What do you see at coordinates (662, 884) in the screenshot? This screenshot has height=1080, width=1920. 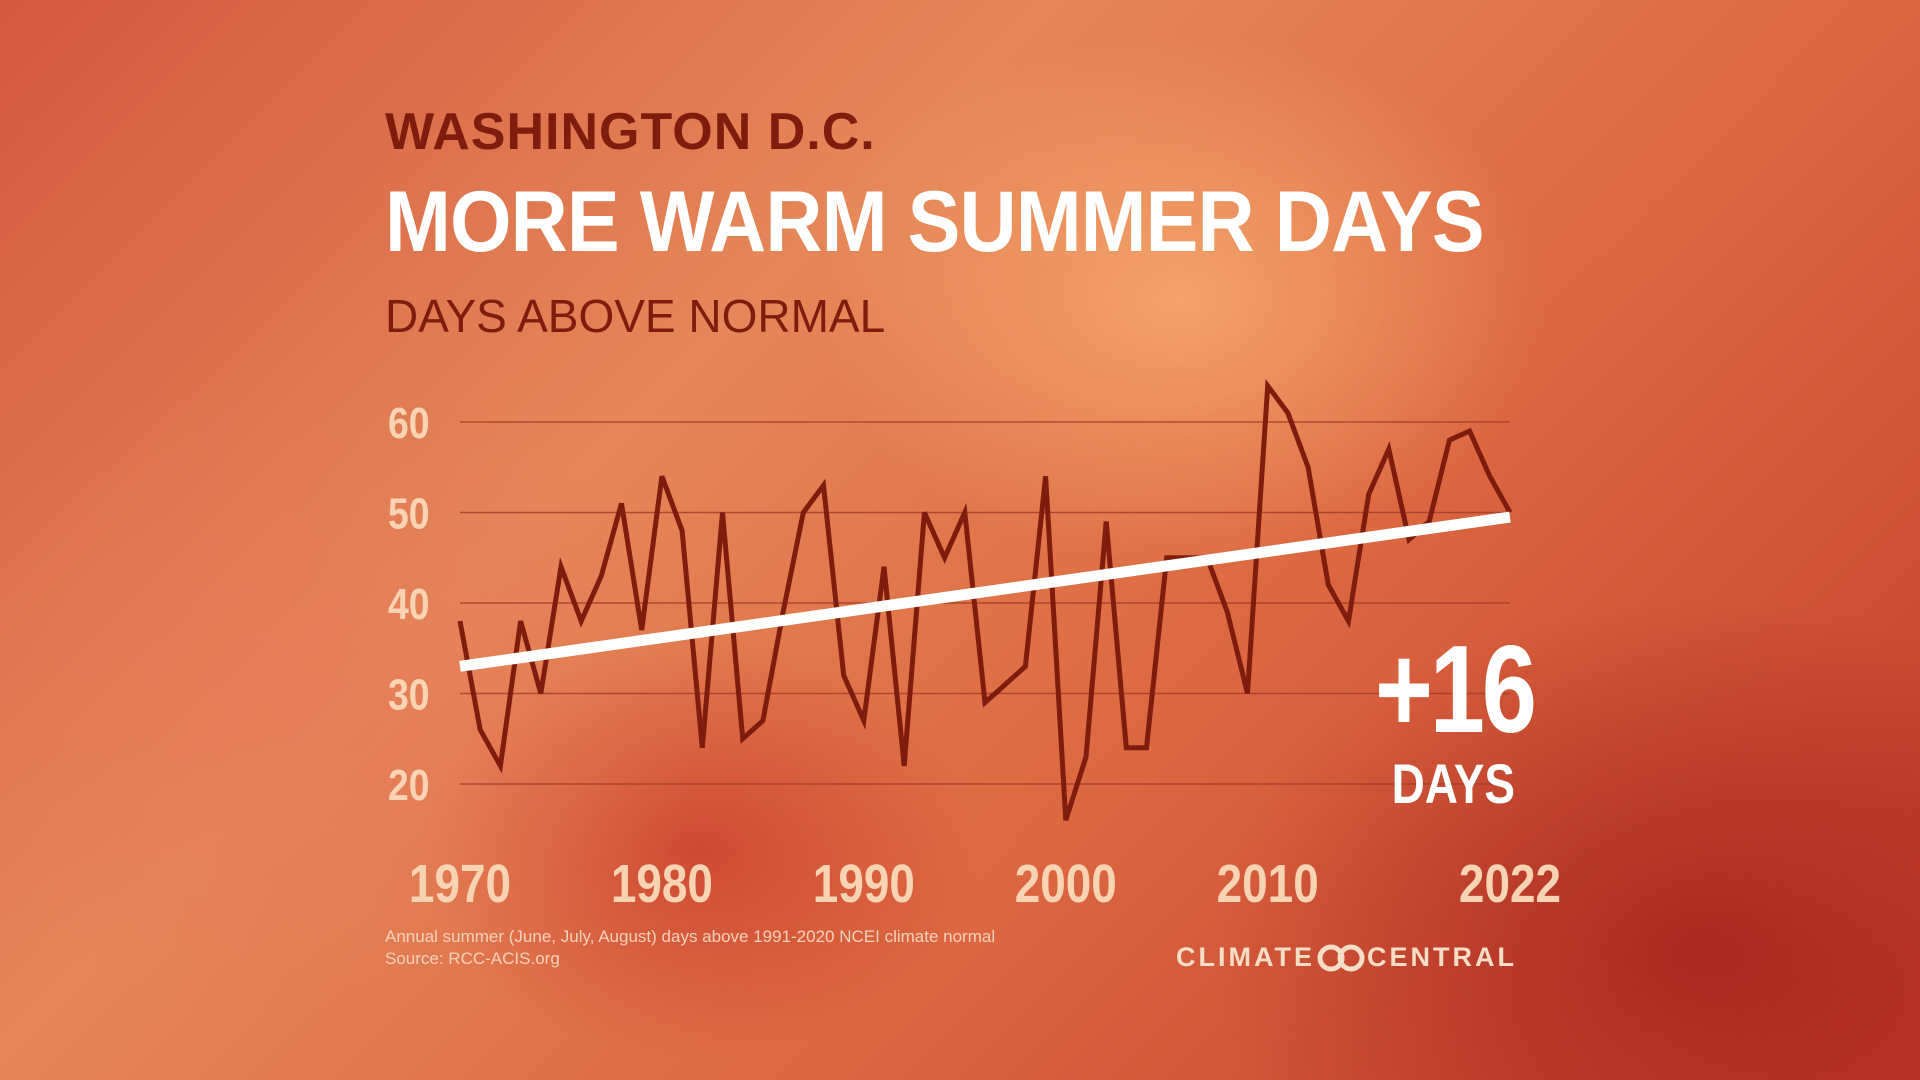 I see `x-tick-label: 1980` at bounding box center [662, 884].